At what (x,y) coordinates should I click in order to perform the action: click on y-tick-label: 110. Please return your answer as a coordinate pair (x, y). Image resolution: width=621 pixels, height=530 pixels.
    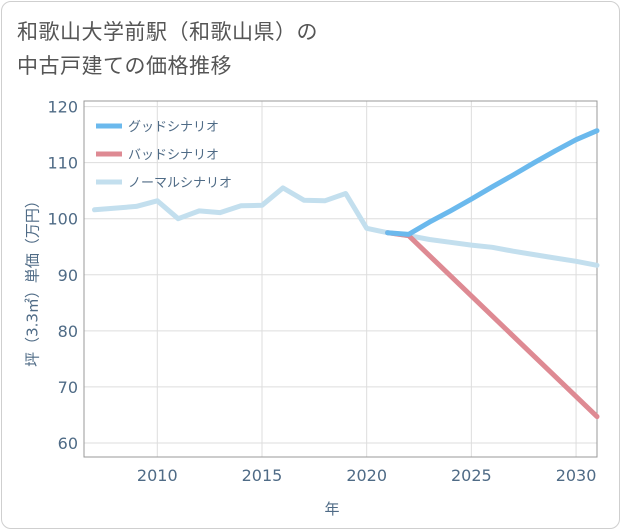
    Looking at the image, I should click on (62, 163).